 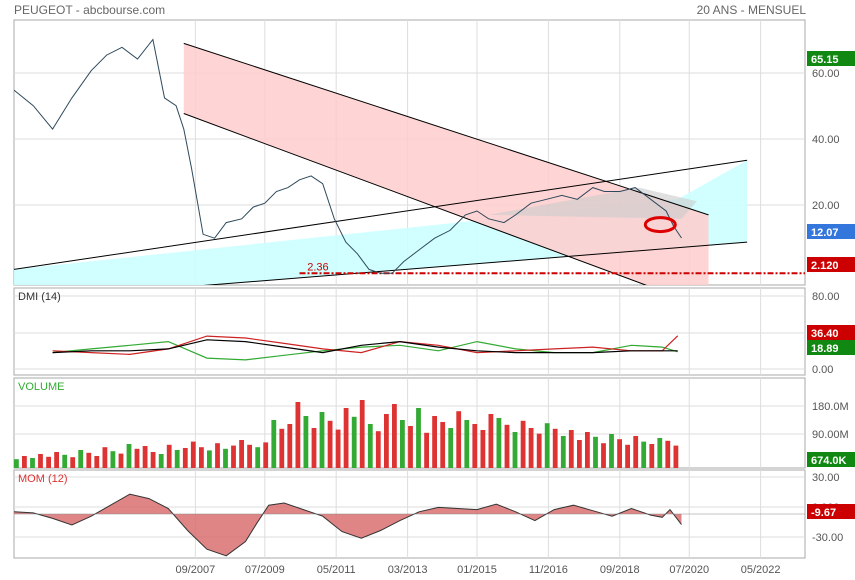 What do you see at coordinates (477, 570) in the screenshot?
I see `x-tick-label: 01/2015` at bounding box center [477, 570].